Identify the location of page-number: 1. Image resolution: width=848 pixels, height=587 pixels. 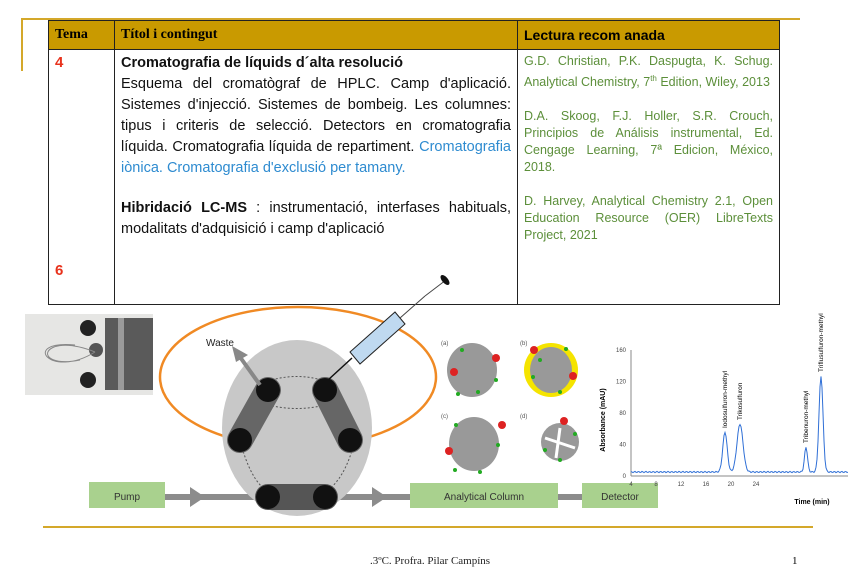
(795, 561).